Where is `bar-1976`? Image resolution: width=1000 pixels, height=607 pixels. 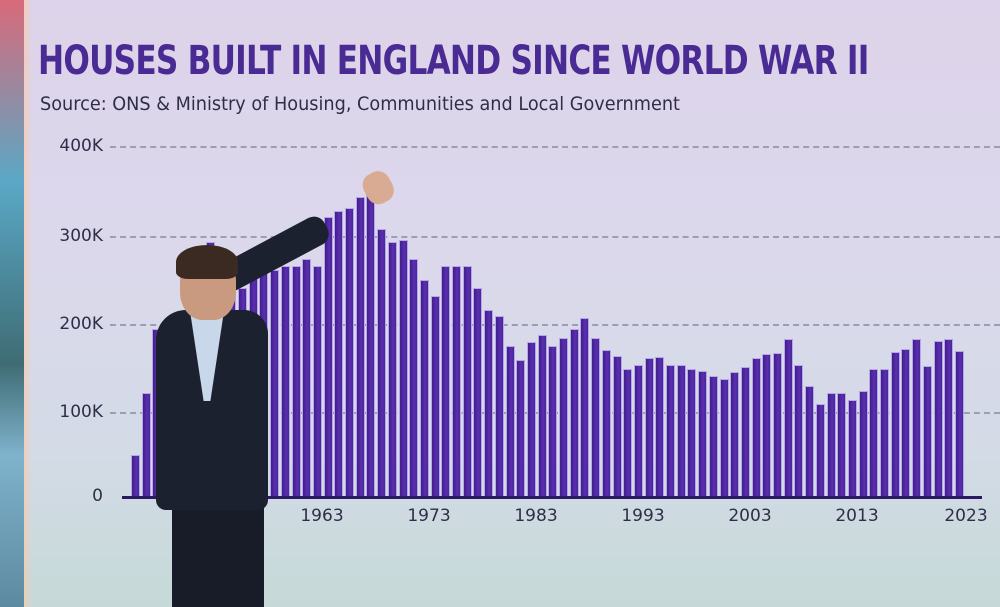
bar-1976 is located at coordinates (456, 381).